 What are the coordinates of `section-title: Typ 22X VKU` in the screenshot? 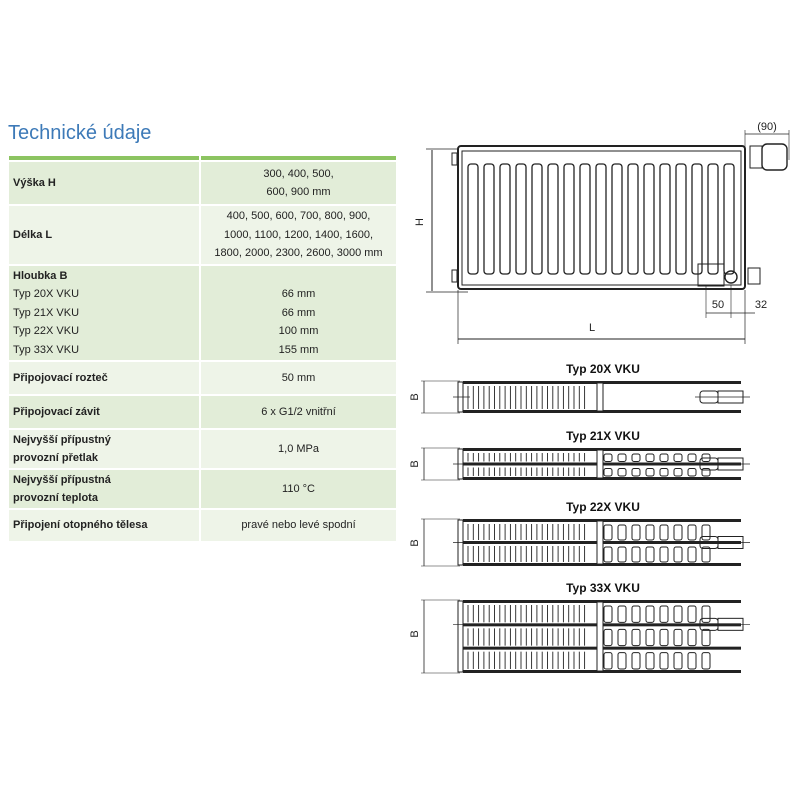 It's located at (603, 507).